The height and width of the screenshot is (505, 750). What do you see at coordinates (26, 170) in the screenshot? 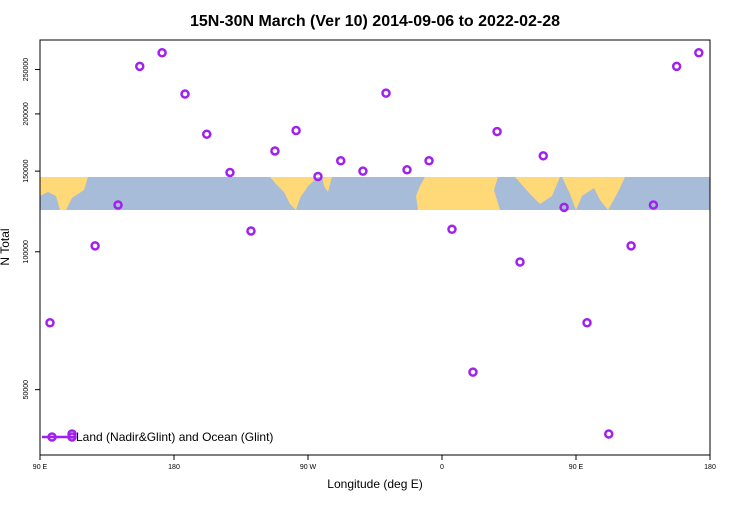
I see `y-tick-label: 150000` at bounding box center [26, 170].